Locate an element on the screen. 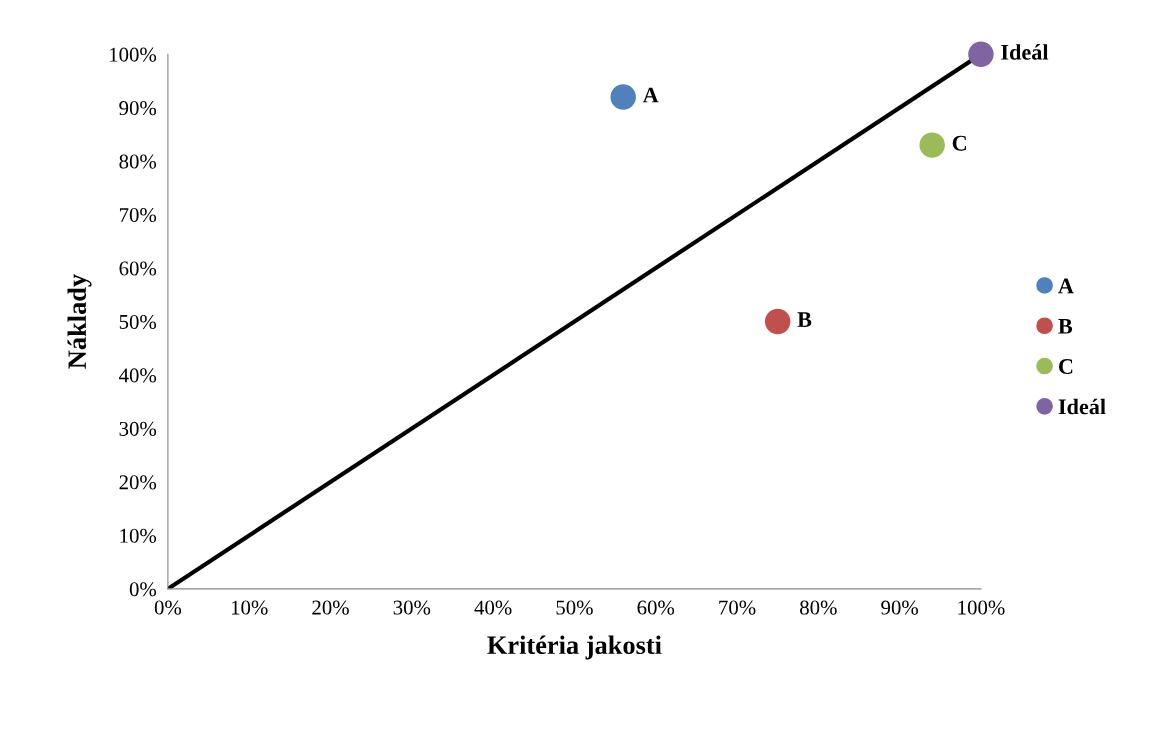 The image size is (1150, 753). y-tick-label: 60% is located at coordinates (138, 268).